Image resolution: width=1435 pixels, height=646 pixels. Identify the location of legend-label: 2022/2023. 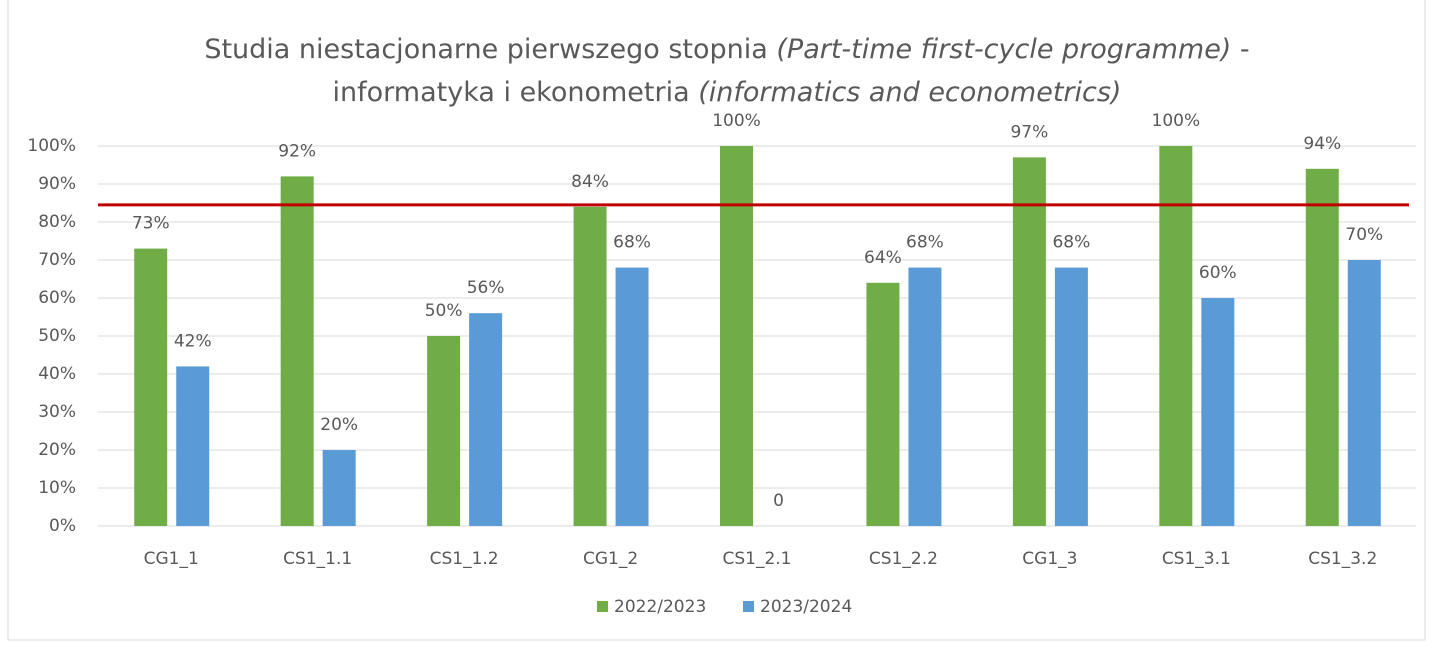
(660, 607).